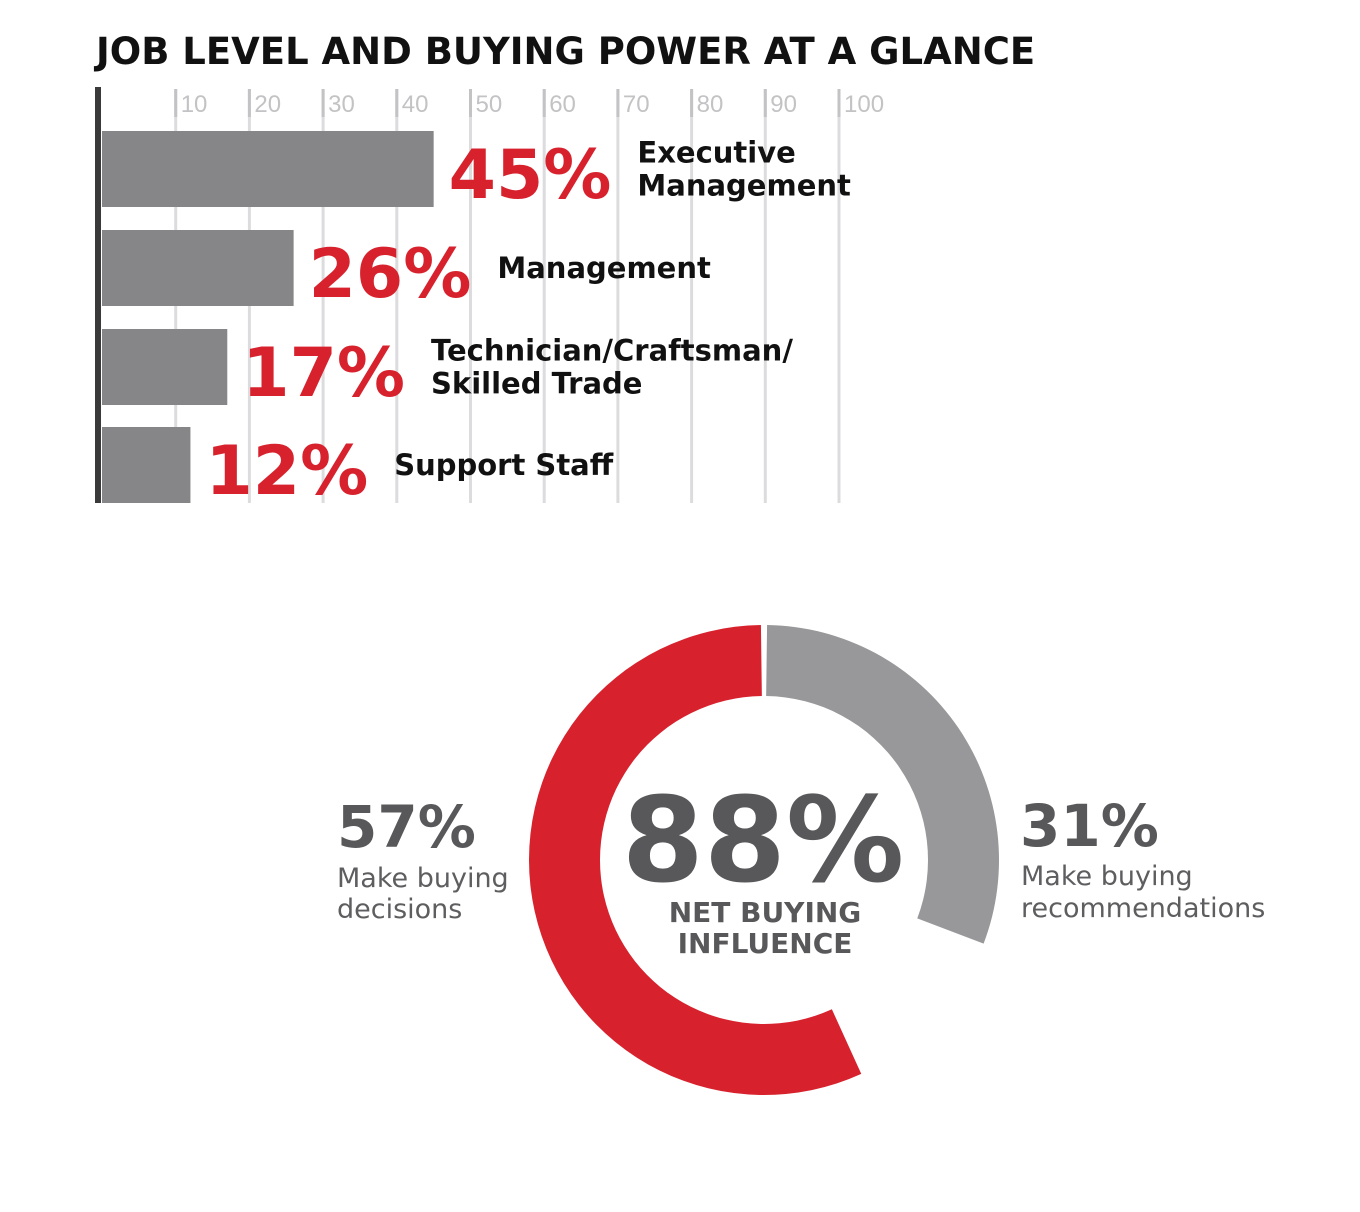 This screenshot has height=1212, width=1360. I want to click on bar-value-label-4: 12%, so click(286, 471).